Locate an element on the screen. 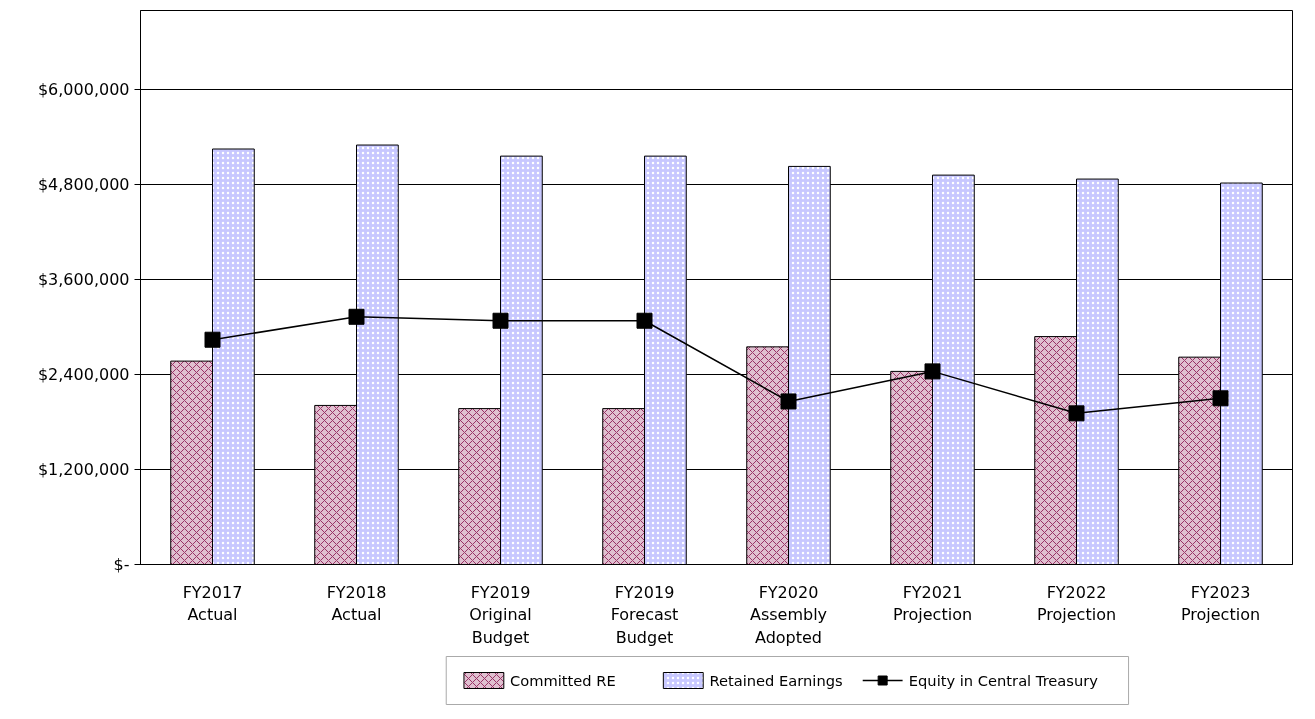 The height and width of the screenshot is (719, 1315). y-tick-label: $6,000,000 is located at coordinates (83, 90).